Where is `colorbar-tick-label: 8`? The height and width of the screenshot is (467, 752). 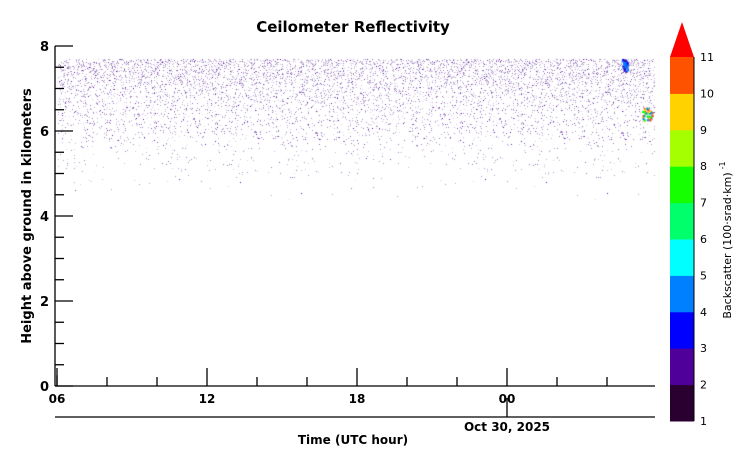 colorbar-tick-label: 8 is located at coordinates (703, 166).